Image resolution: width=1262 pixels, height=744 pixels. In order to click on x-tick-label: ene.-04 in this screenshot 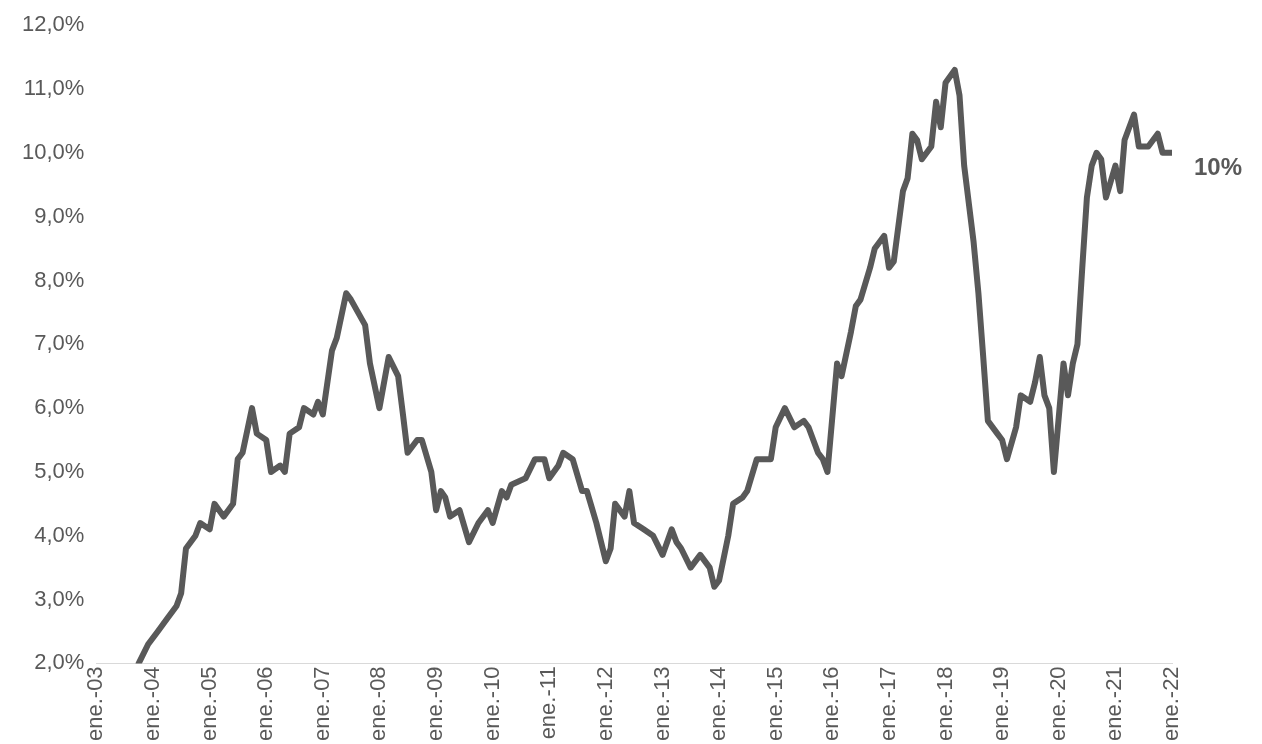, I will do `click(152, 704)`.